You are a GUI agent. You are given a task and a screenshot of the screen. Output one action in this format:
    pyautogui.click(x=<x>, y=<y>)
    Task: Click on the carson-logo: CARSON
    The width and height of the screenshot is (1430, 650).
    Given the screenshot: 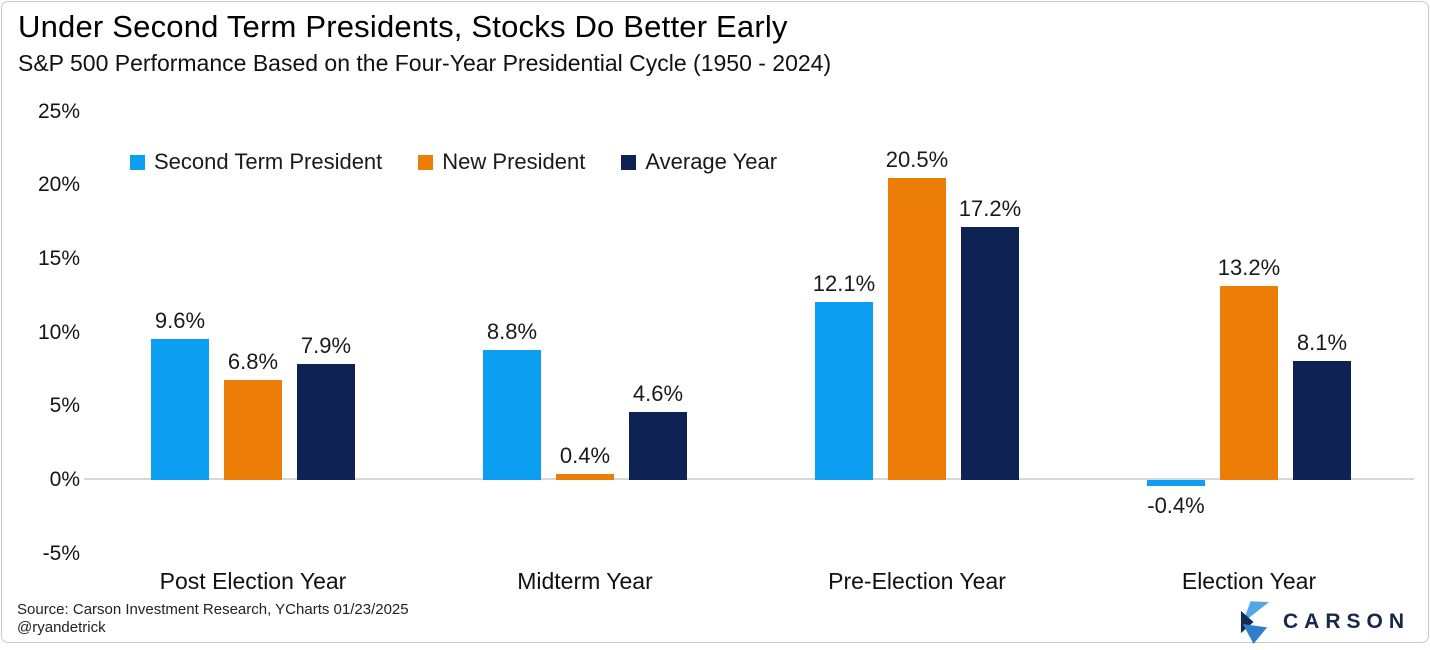 What is the action you would take?
    pyautogui.click(x=1324, y=622)
    